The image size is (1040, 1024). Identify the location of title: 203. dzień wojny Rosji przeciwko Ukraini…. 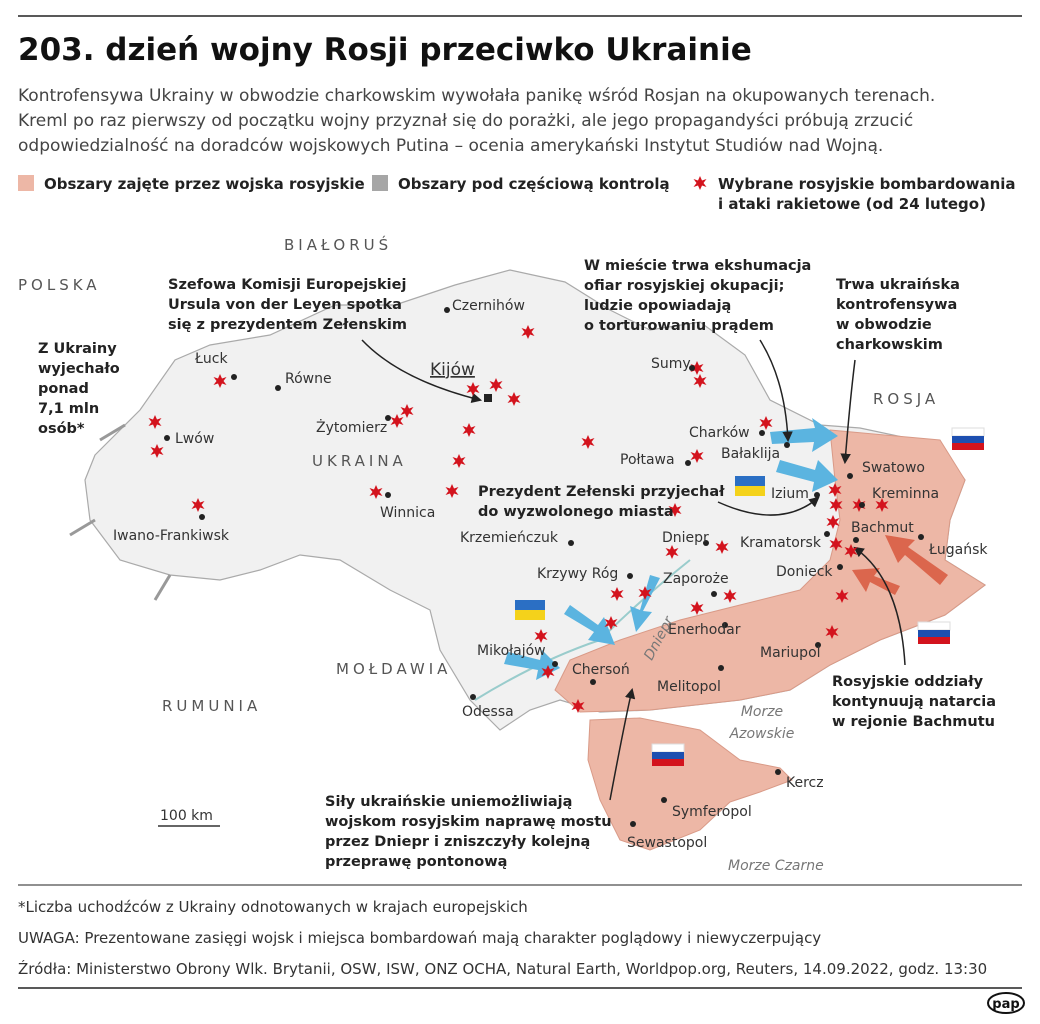
(385, 50).